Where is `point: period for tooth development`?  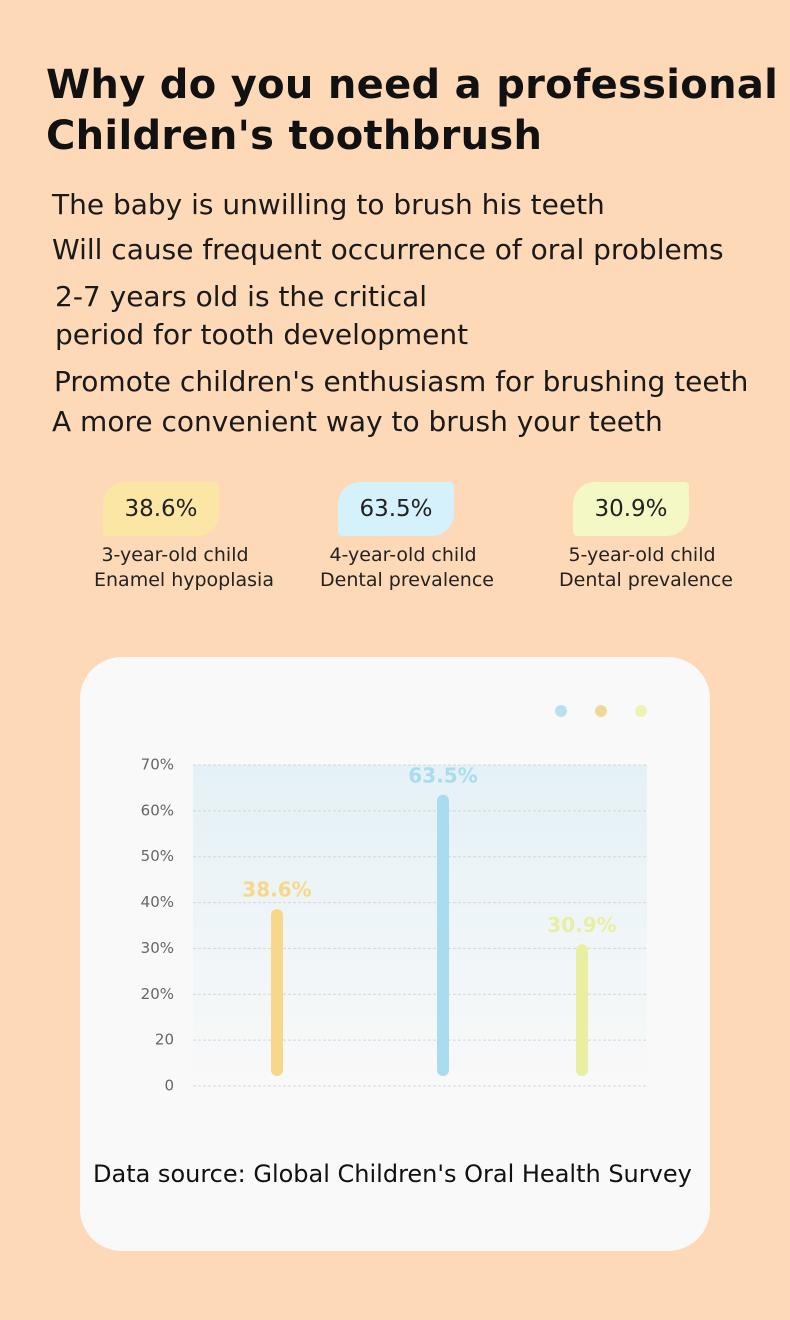
point: period for tooth development is located at coordinates (262, 334).